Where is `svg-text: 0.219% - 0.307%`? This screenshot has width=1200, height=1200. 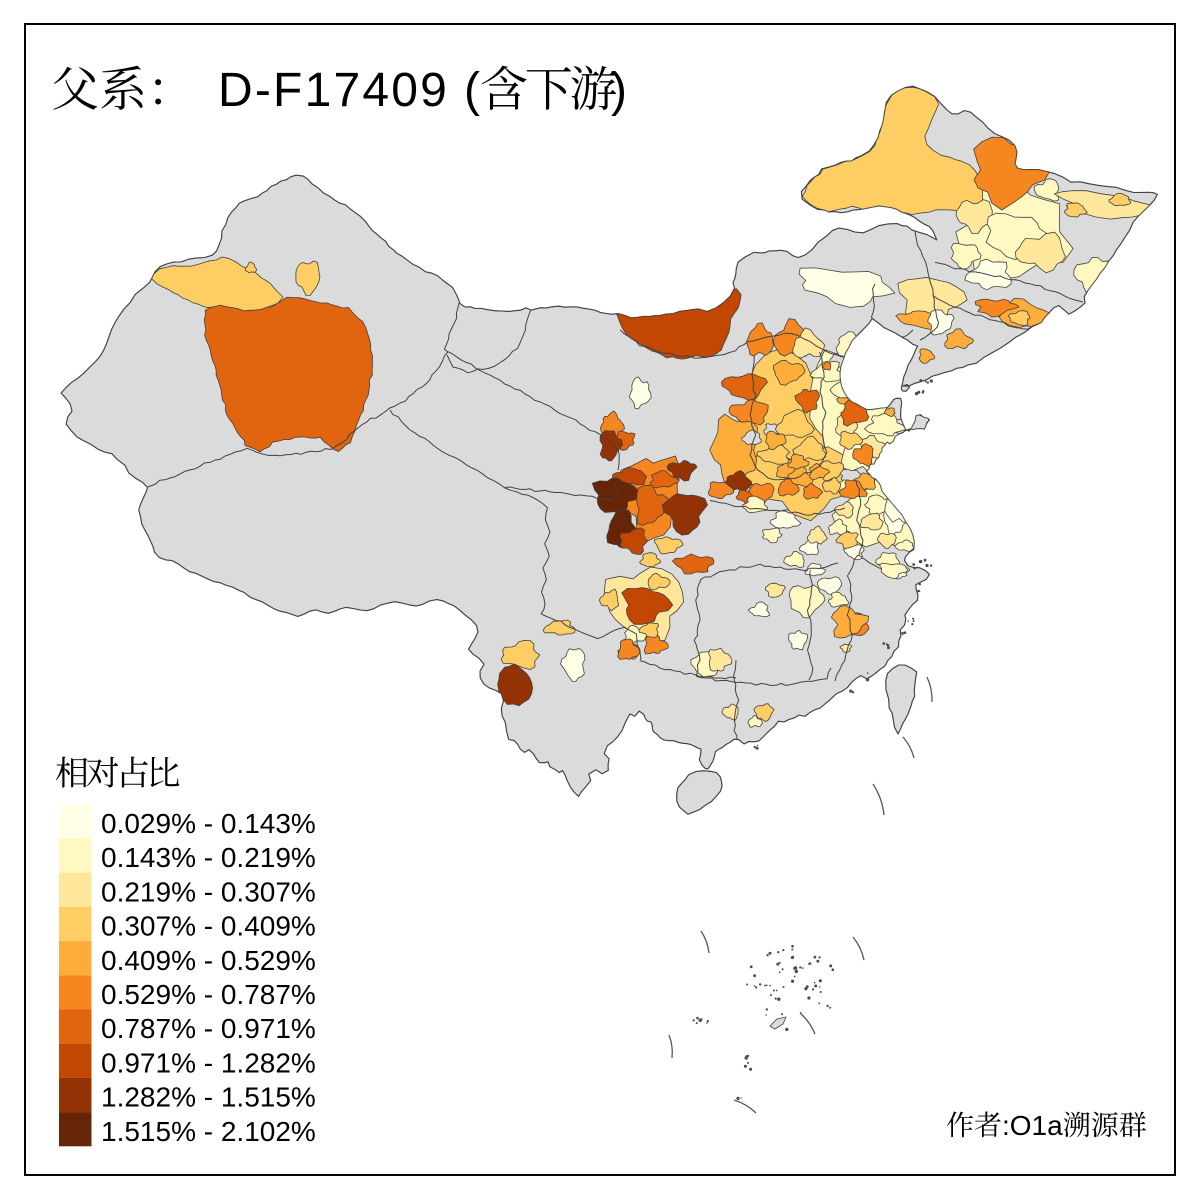
svg-text: 0.219% - 0.307% is located at coordinates (208, 891).